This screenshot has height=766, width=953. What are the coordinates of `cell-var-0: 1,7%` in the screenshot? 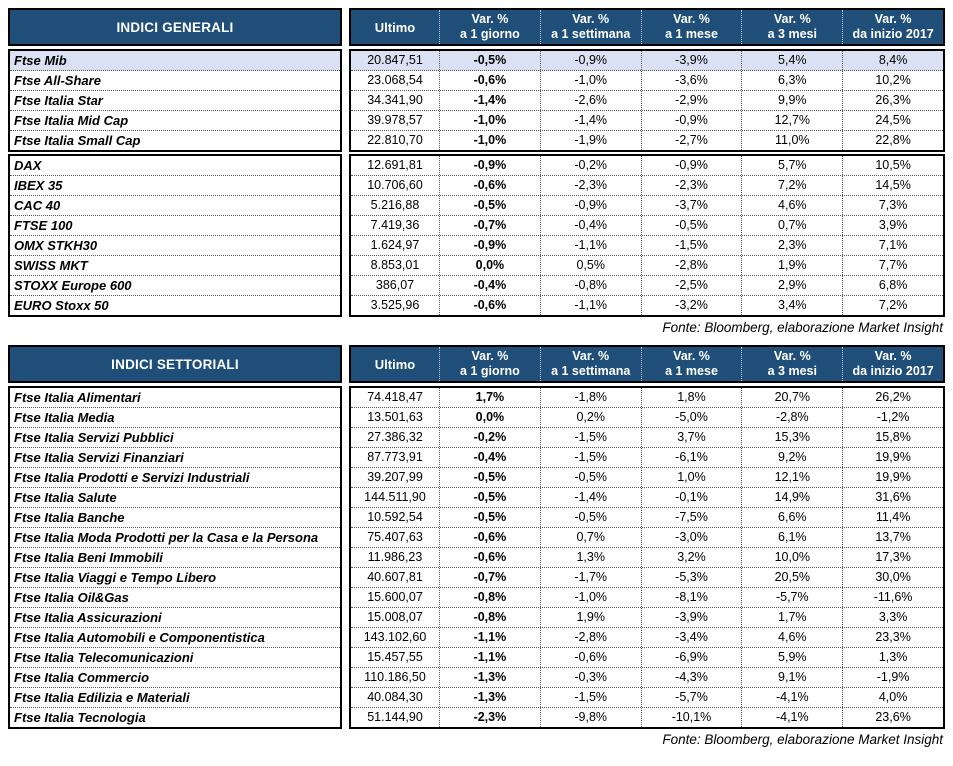 It's located at (489, 397).